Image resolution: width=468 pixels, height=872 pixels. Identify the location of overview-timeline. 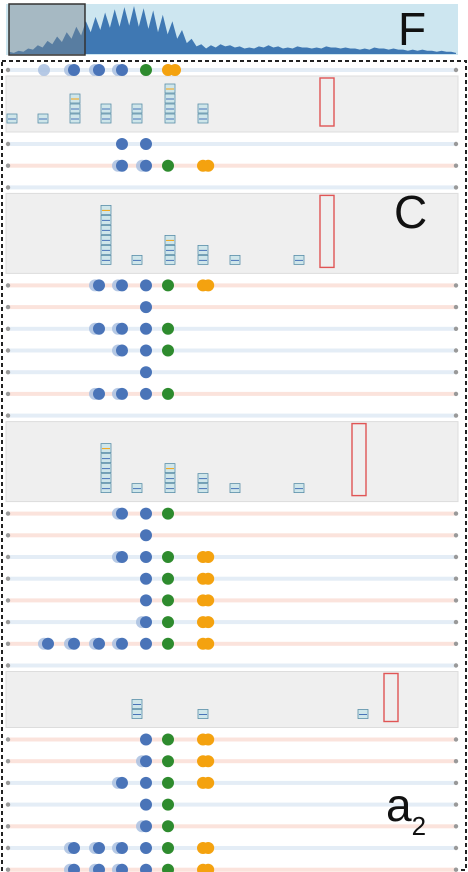
(234, 30).